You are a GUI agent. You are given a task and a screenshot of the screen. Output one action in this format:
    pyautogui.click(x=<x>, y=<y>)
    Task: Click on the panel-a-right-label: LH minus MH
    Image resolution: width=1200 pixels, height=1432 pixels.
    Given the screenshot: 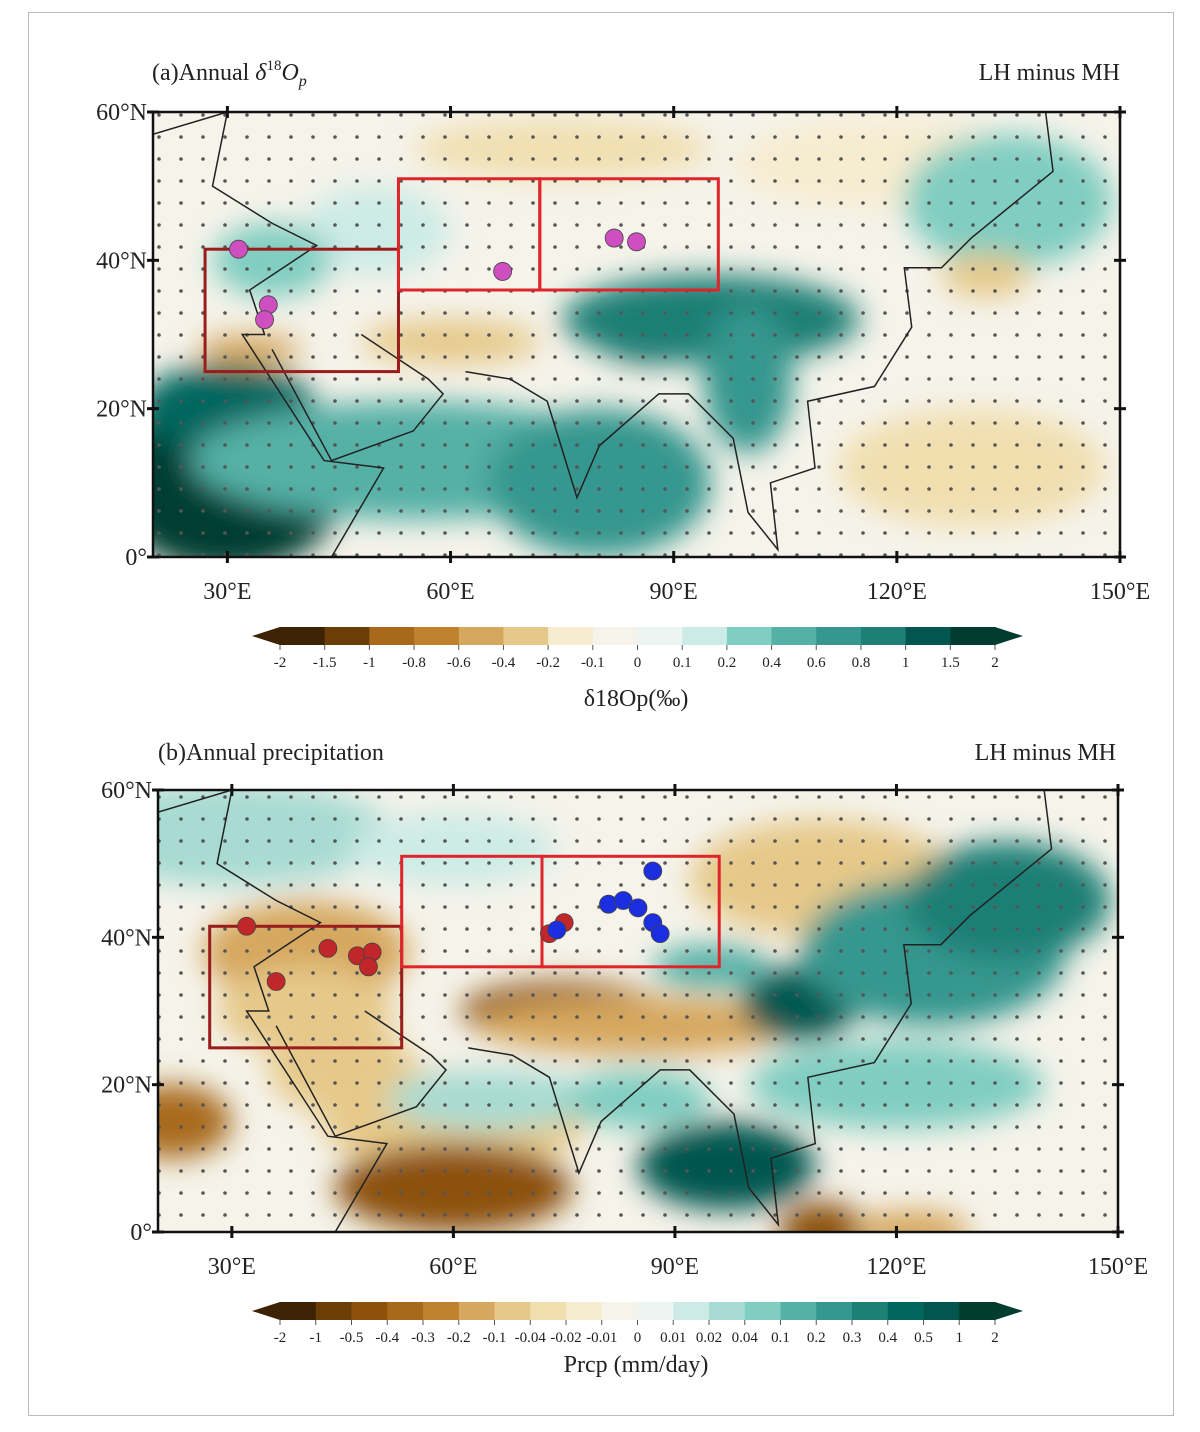 What is the action you would take?
    pyautogui.click(x=1049, y=73)
    